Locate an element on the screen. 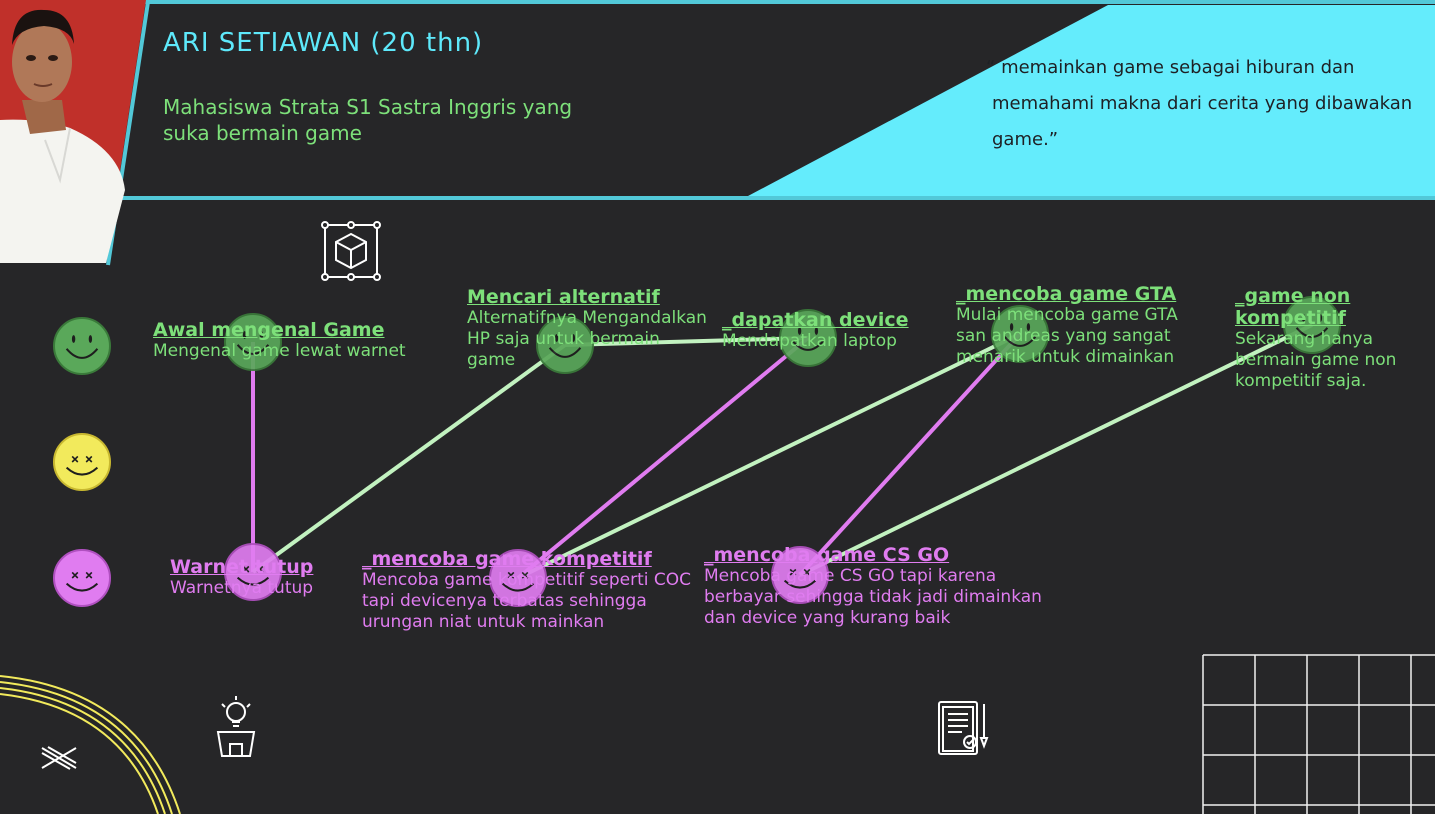 The height and width of the screenshot is (814, 1435). journey-step: Warnet tutup Warnetnya tutup is located at coordinates (260, 577).